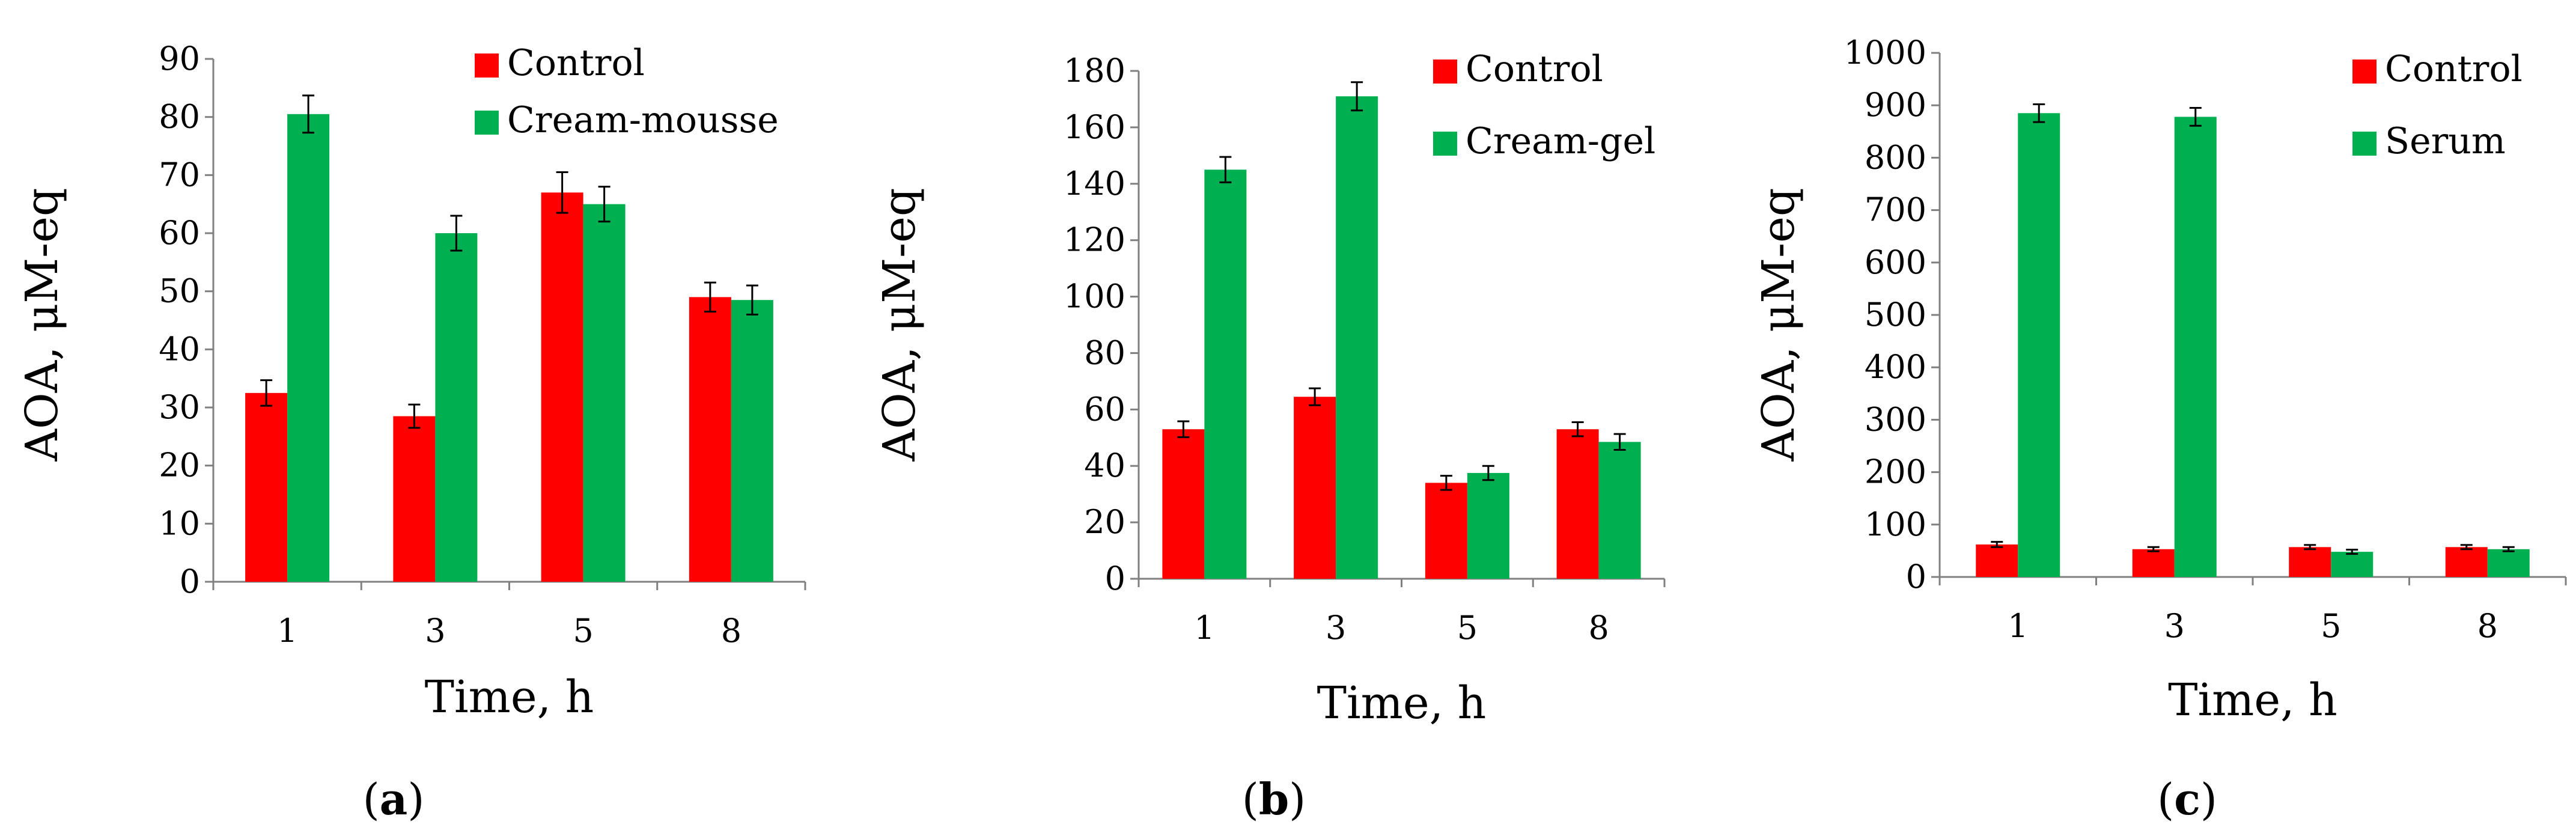 The height and width of the screenshot is (839, 2576). What do you see at coordinates (1619, 510) in the screenshot?
I see `bar-cream-gel-8h` at bounding box center [1619, 510].